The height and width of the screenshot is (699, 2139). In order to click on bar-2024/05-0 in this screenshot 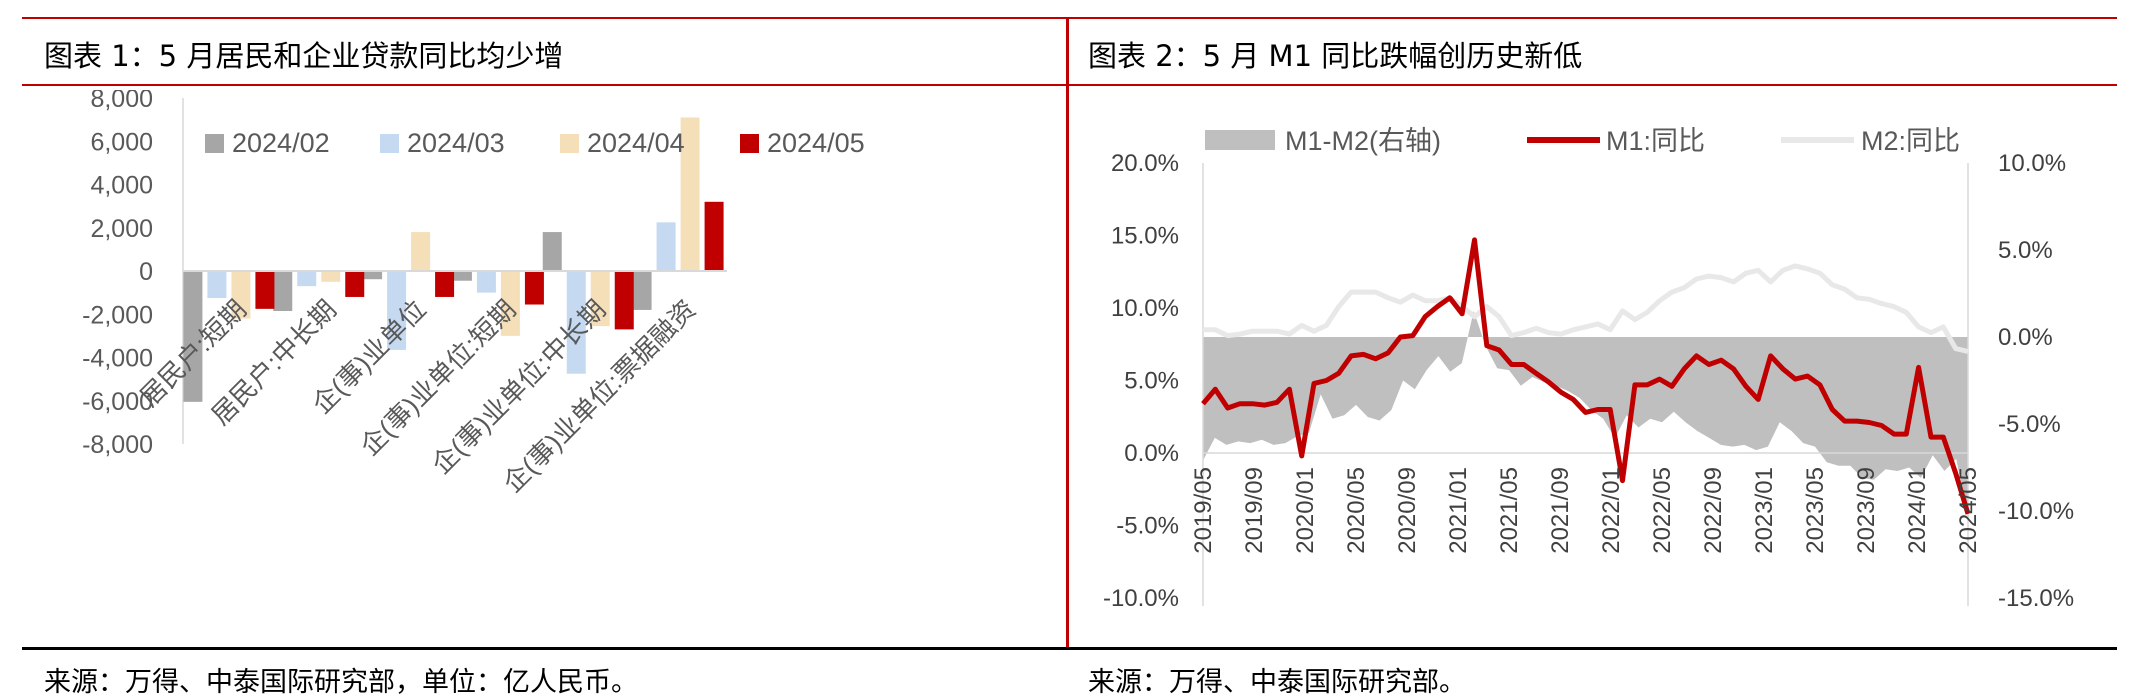, I will do `click(265, 290)`.